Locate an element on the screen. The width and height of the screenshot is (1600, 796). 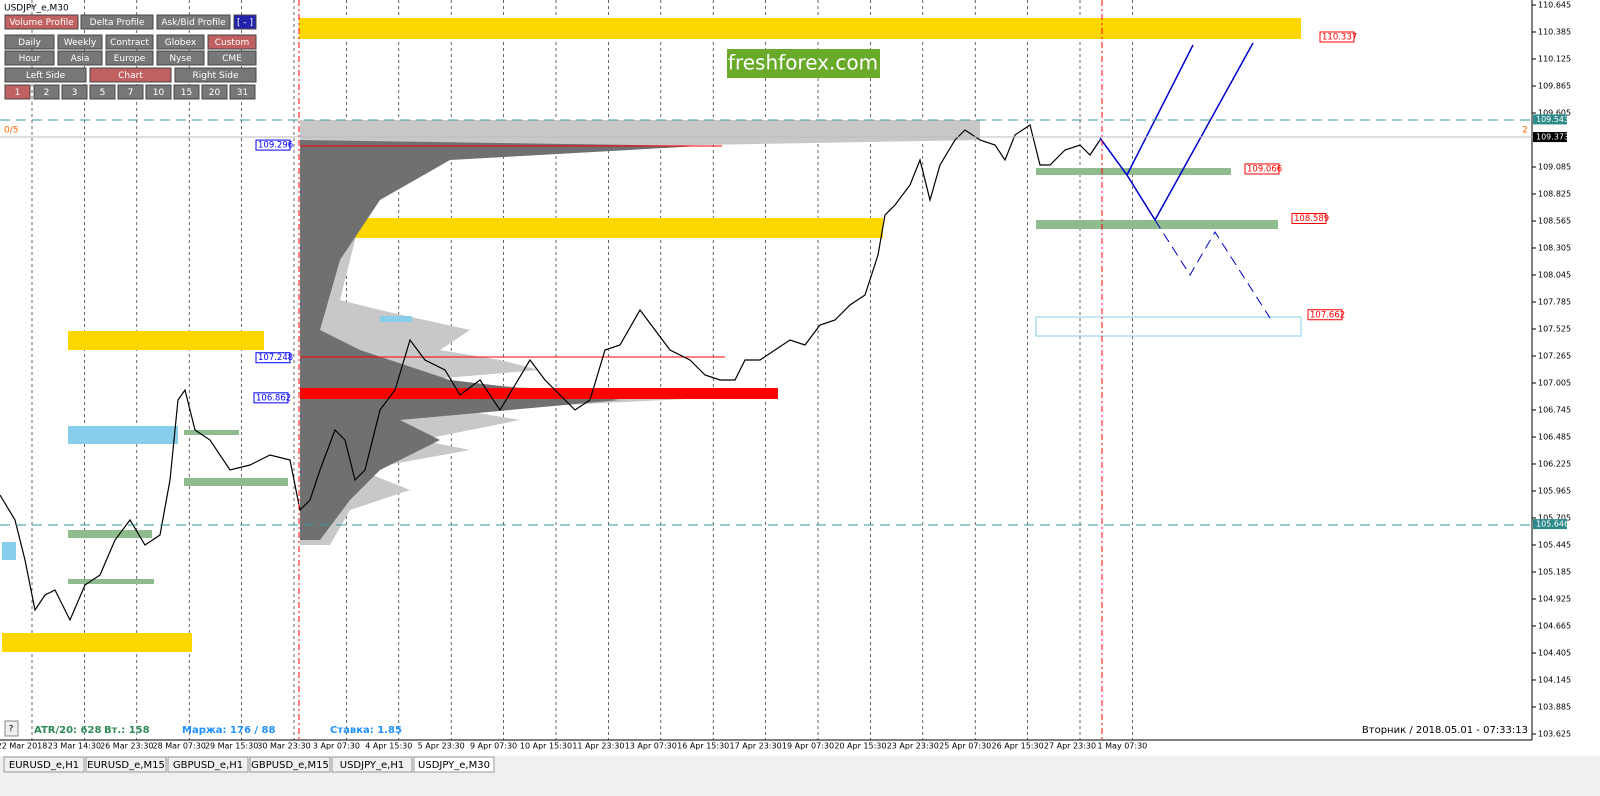
price-label: 104.405 is located at coordinates (1554, 652).